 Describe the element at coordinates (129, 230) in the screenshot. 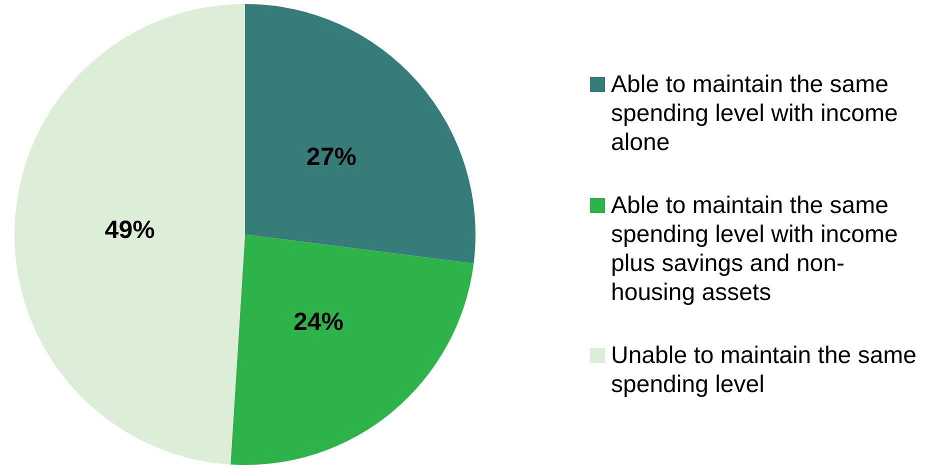

I see `data-label: 49%` at that location.